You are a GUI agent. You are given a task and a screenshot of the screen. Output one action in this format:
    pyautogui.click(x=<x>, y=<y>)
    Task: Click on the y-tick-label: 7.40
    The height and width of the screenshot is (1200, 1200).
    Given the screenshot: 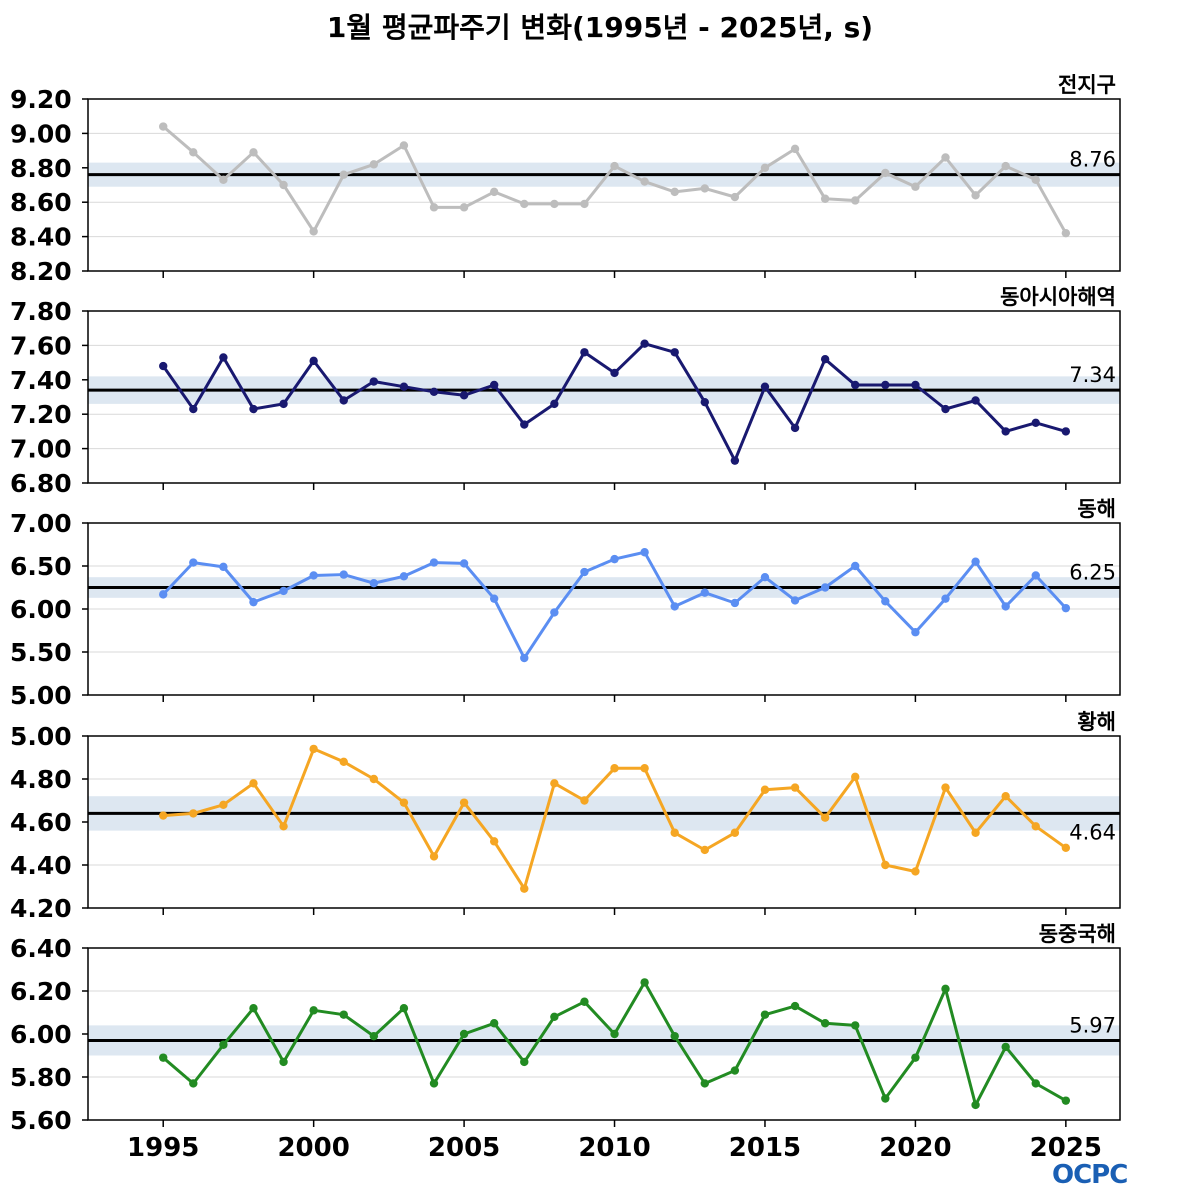 What is the action you would take?
    pyautogui.click(x=41, y=380)
    